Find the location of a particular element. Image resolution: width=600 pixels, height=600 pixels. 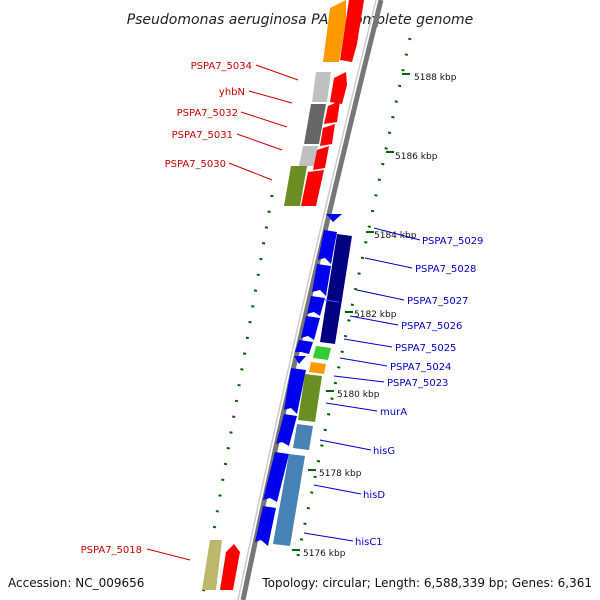

gene-arrow-blue-small is located at coordinates (334, 218).